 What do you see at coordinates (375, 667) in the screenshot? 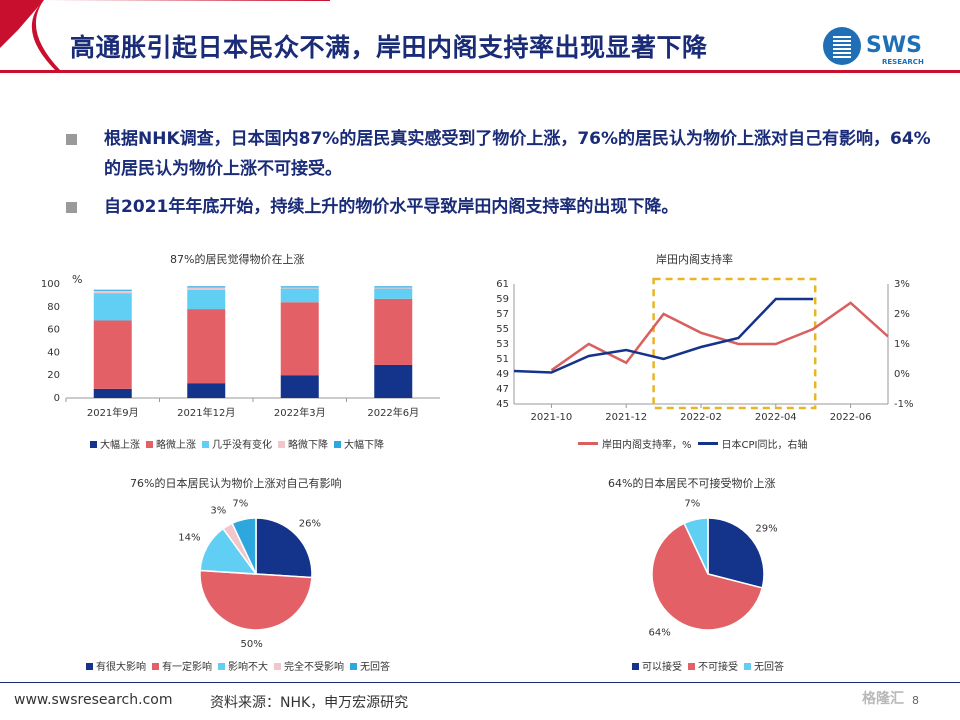
I see `legend-label: 无回答` at bounding box center [375, 667].